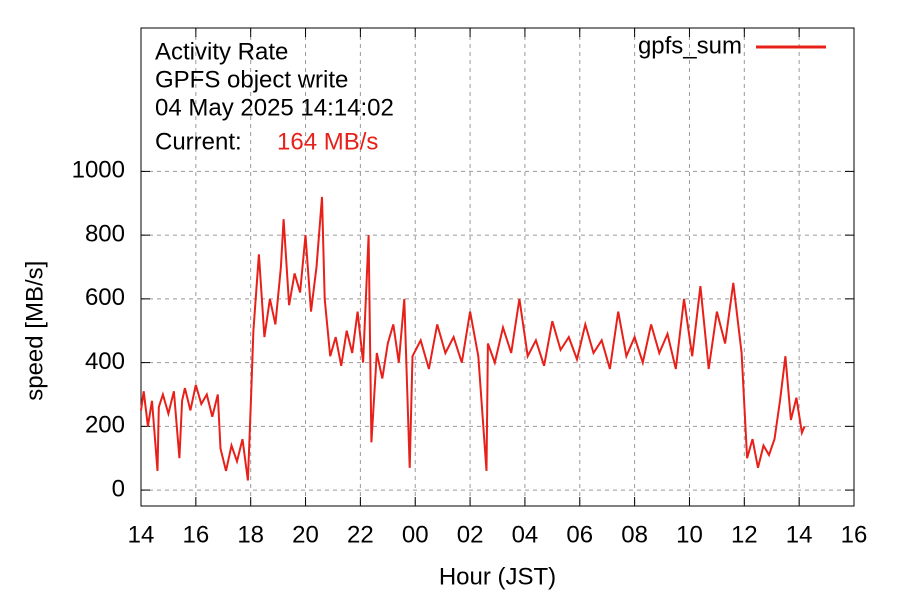  What do you see at coordinates (105, 361) in the screenshot?
I see `y-tick-label: 400` at bounding box center [105, 361].